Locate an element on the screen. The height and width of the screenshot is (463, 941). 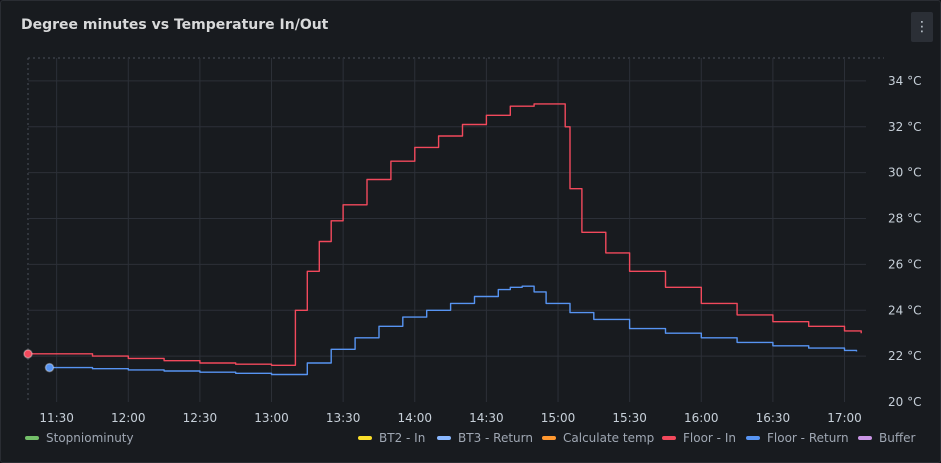
x-tick-label: 16:00 is located at coordinates (701, 418).